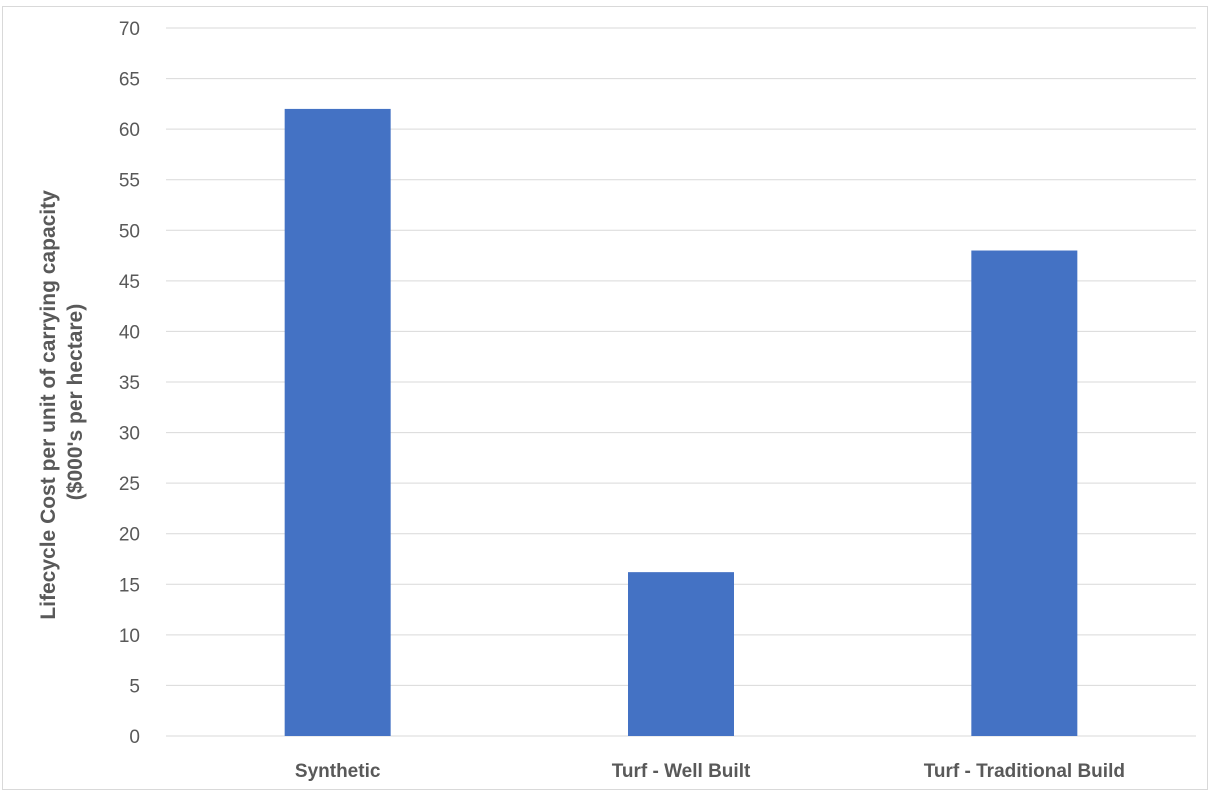  What do you see at coordinates (129, 130) in the screenshot?
I see `y-tick-label: 60` at bounding box center [129, 130].